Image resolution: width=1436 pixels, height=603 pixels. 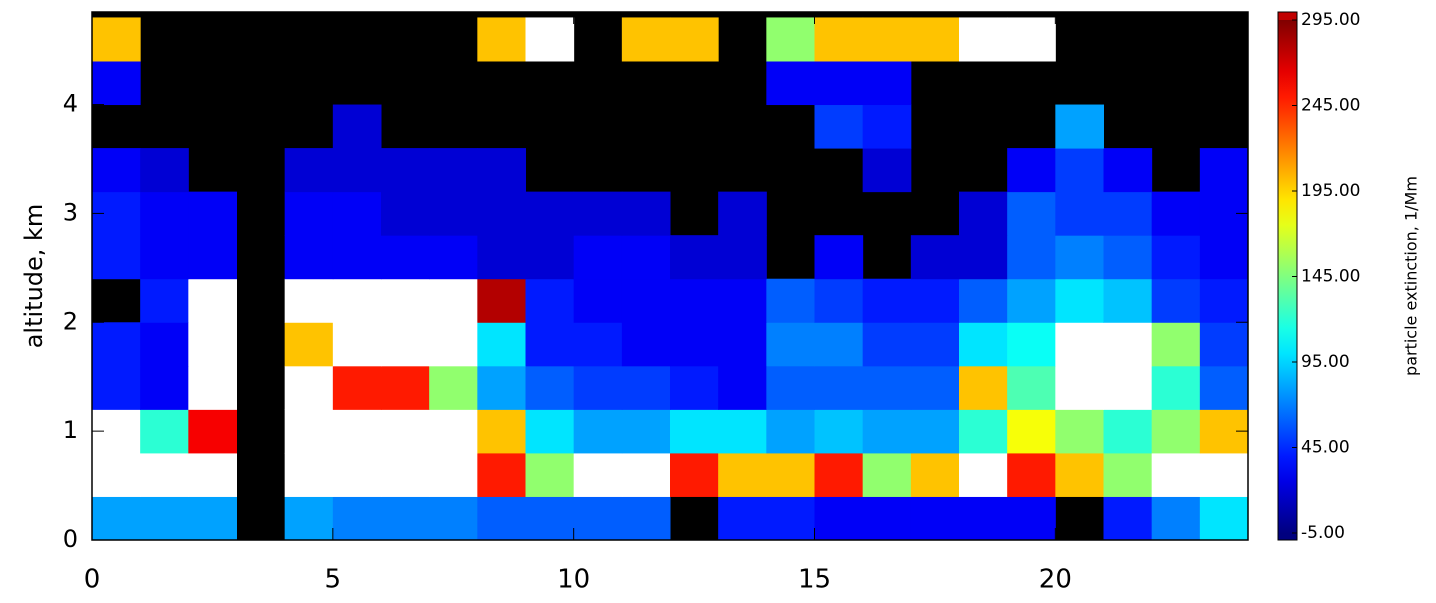 What do you see at coordinates (1330, 191) in the screenshot?
I see `colorbar-tick-label: 195.00` at bounding box center [1330, 191].